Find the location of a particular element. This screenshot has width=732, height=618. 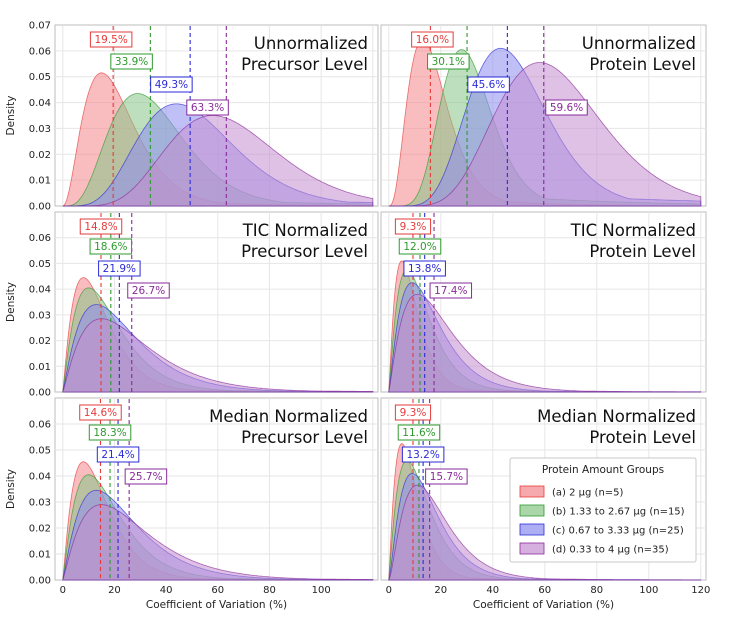

legend-swatch-a is located at coordinates (532, 491).